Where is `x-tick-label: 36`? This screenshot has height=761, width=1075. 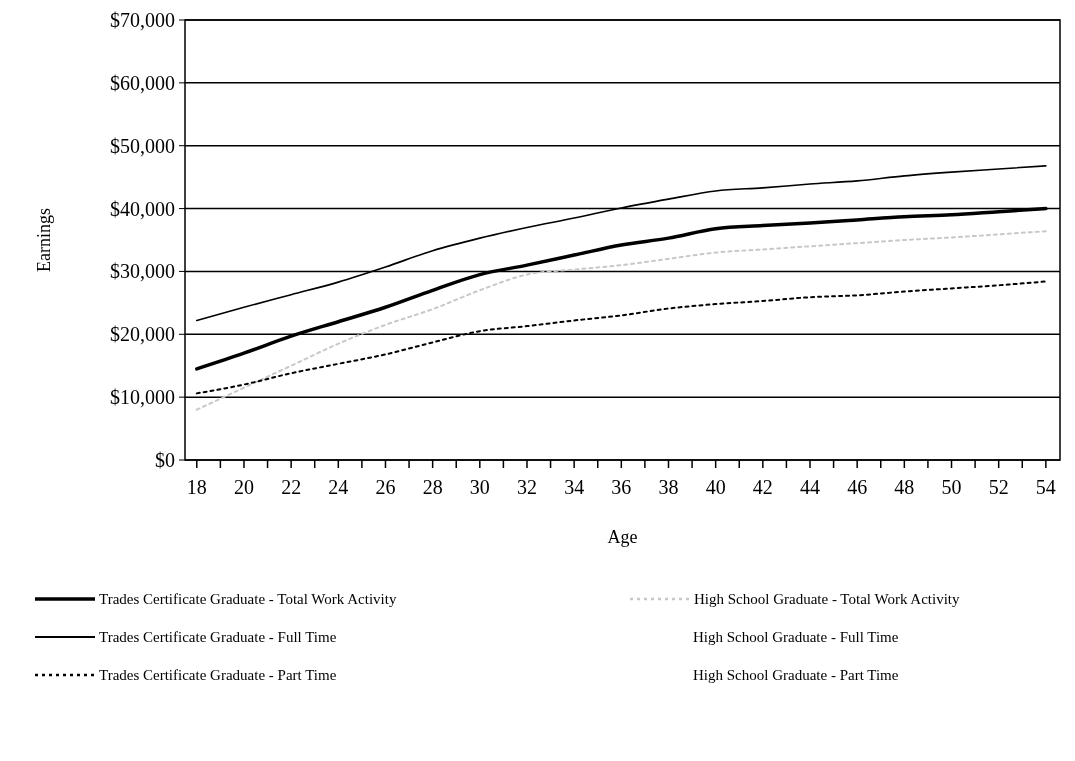 x-tick-label: 36 is located at coordinates (621, 487).